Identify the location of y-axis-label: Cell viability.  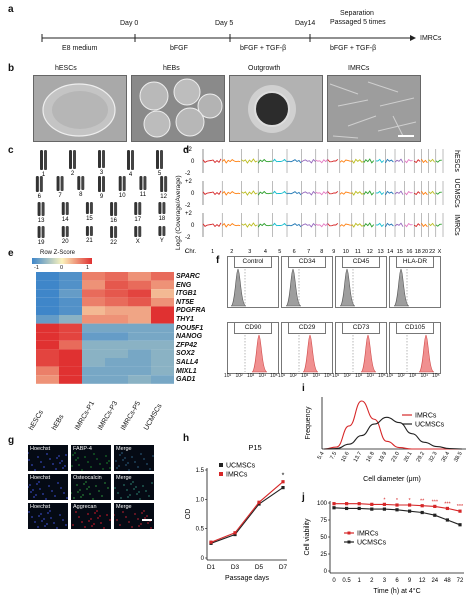
(307, 536).